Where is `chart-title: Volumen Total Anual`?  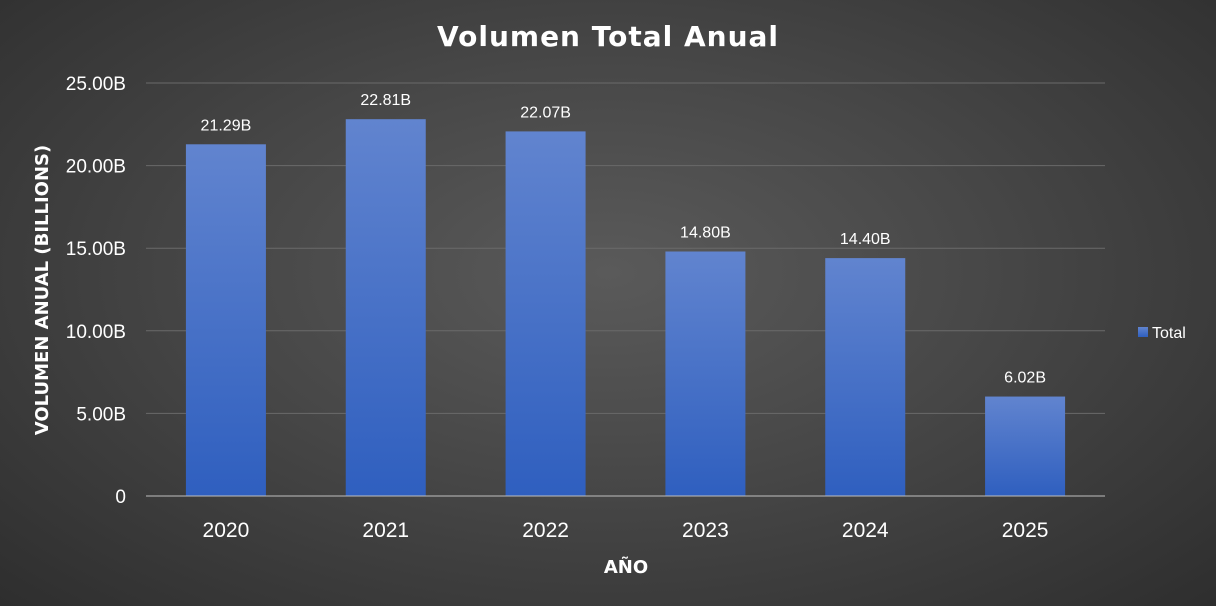 chart-title: Volumen Total Anual is located at coordinates (608, 36).